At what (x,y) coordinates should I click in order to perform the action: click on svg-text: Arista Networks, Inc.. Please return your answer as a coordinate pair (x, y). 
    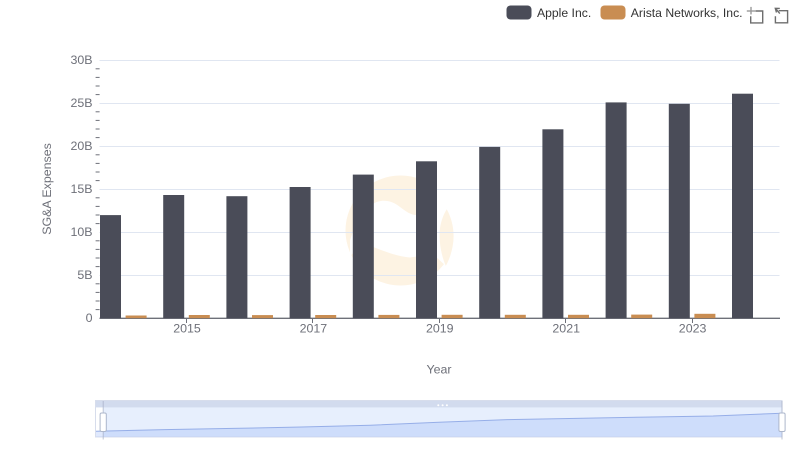
    Looking at the image, I should click on (687, 13).